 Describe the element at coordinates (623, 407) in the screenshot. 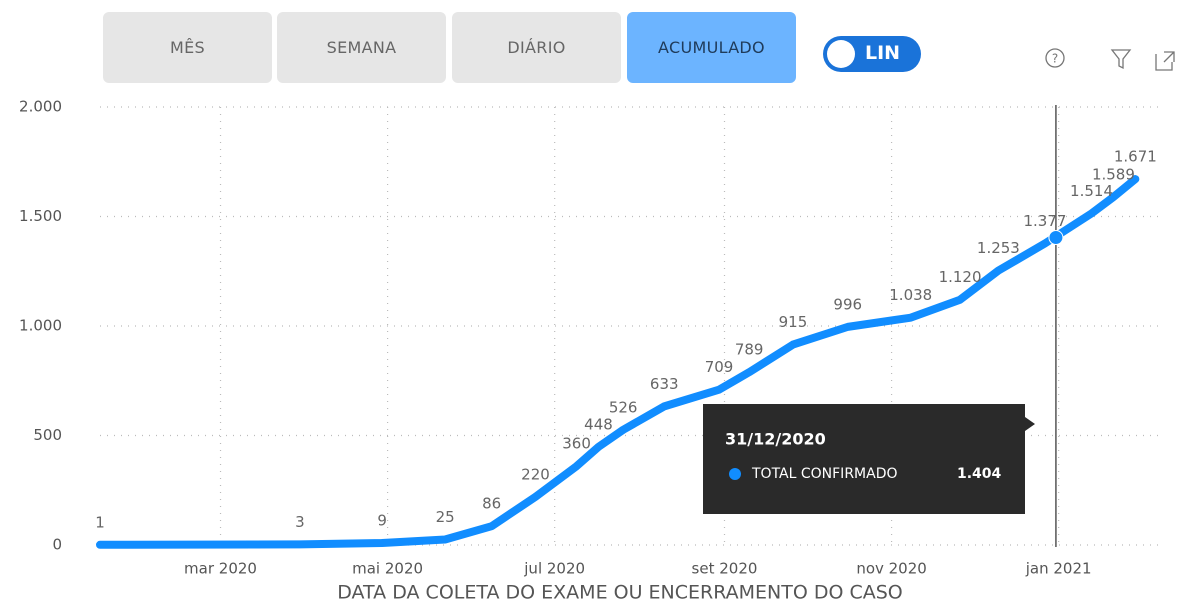

I see `data-label: 526` at that location.